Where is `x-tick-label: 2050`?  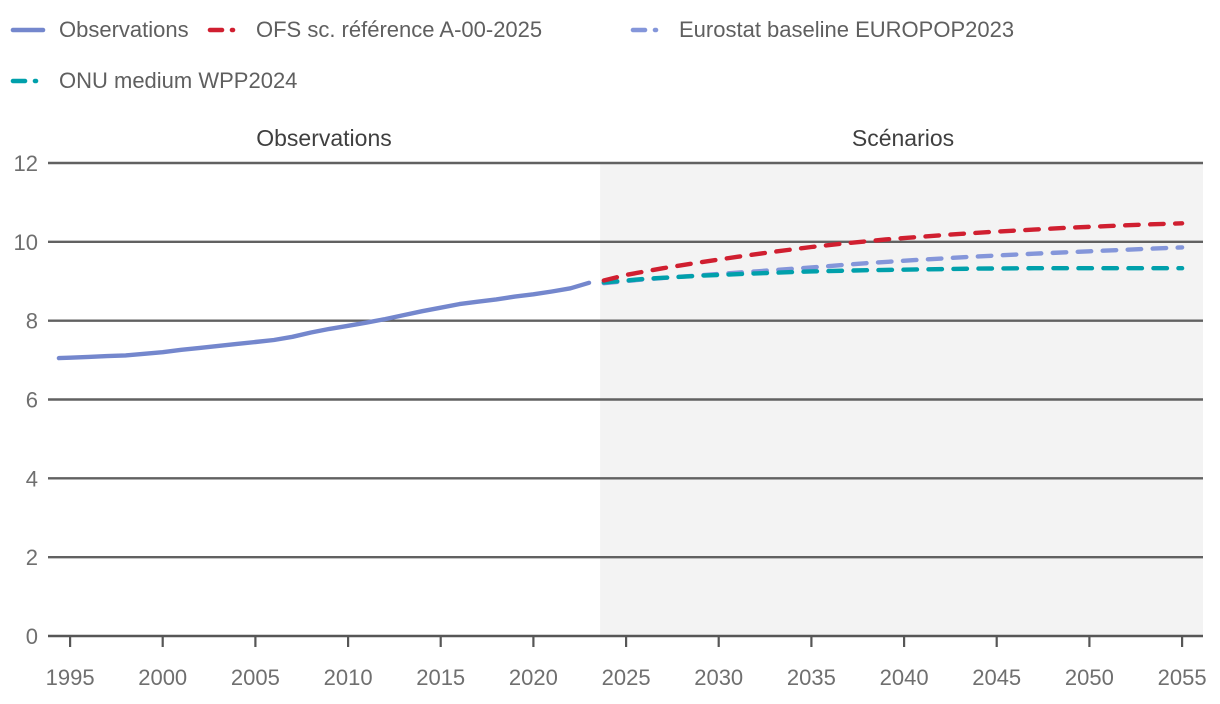 x-tick-label: 2050 is located at coordinates (1089, 677).